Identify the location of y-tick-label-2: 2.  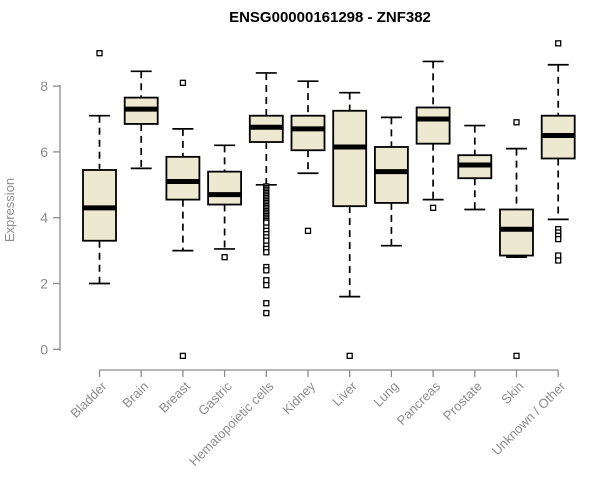
(44, 284).